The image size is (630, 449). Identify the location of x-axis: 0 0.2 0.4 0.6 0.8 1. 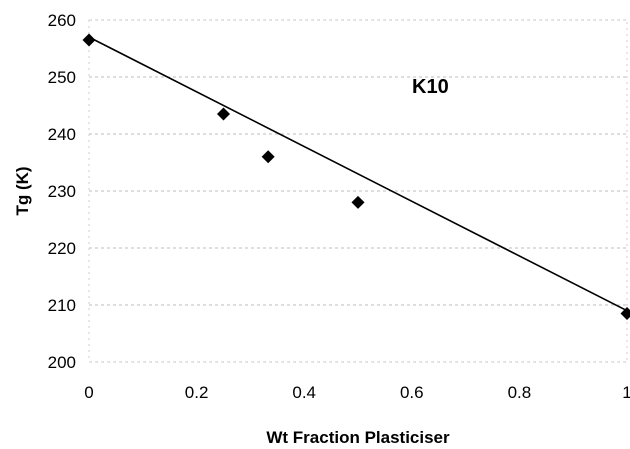
(357, 392).